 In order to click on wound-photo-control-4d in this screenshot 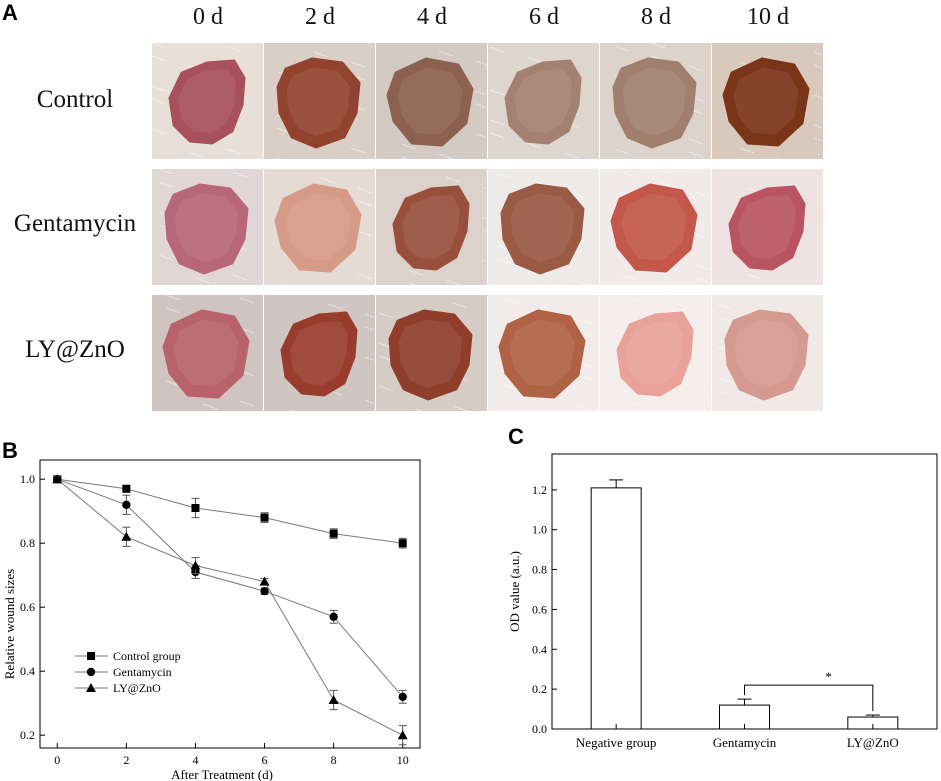, I will do `click(431, 101)`.